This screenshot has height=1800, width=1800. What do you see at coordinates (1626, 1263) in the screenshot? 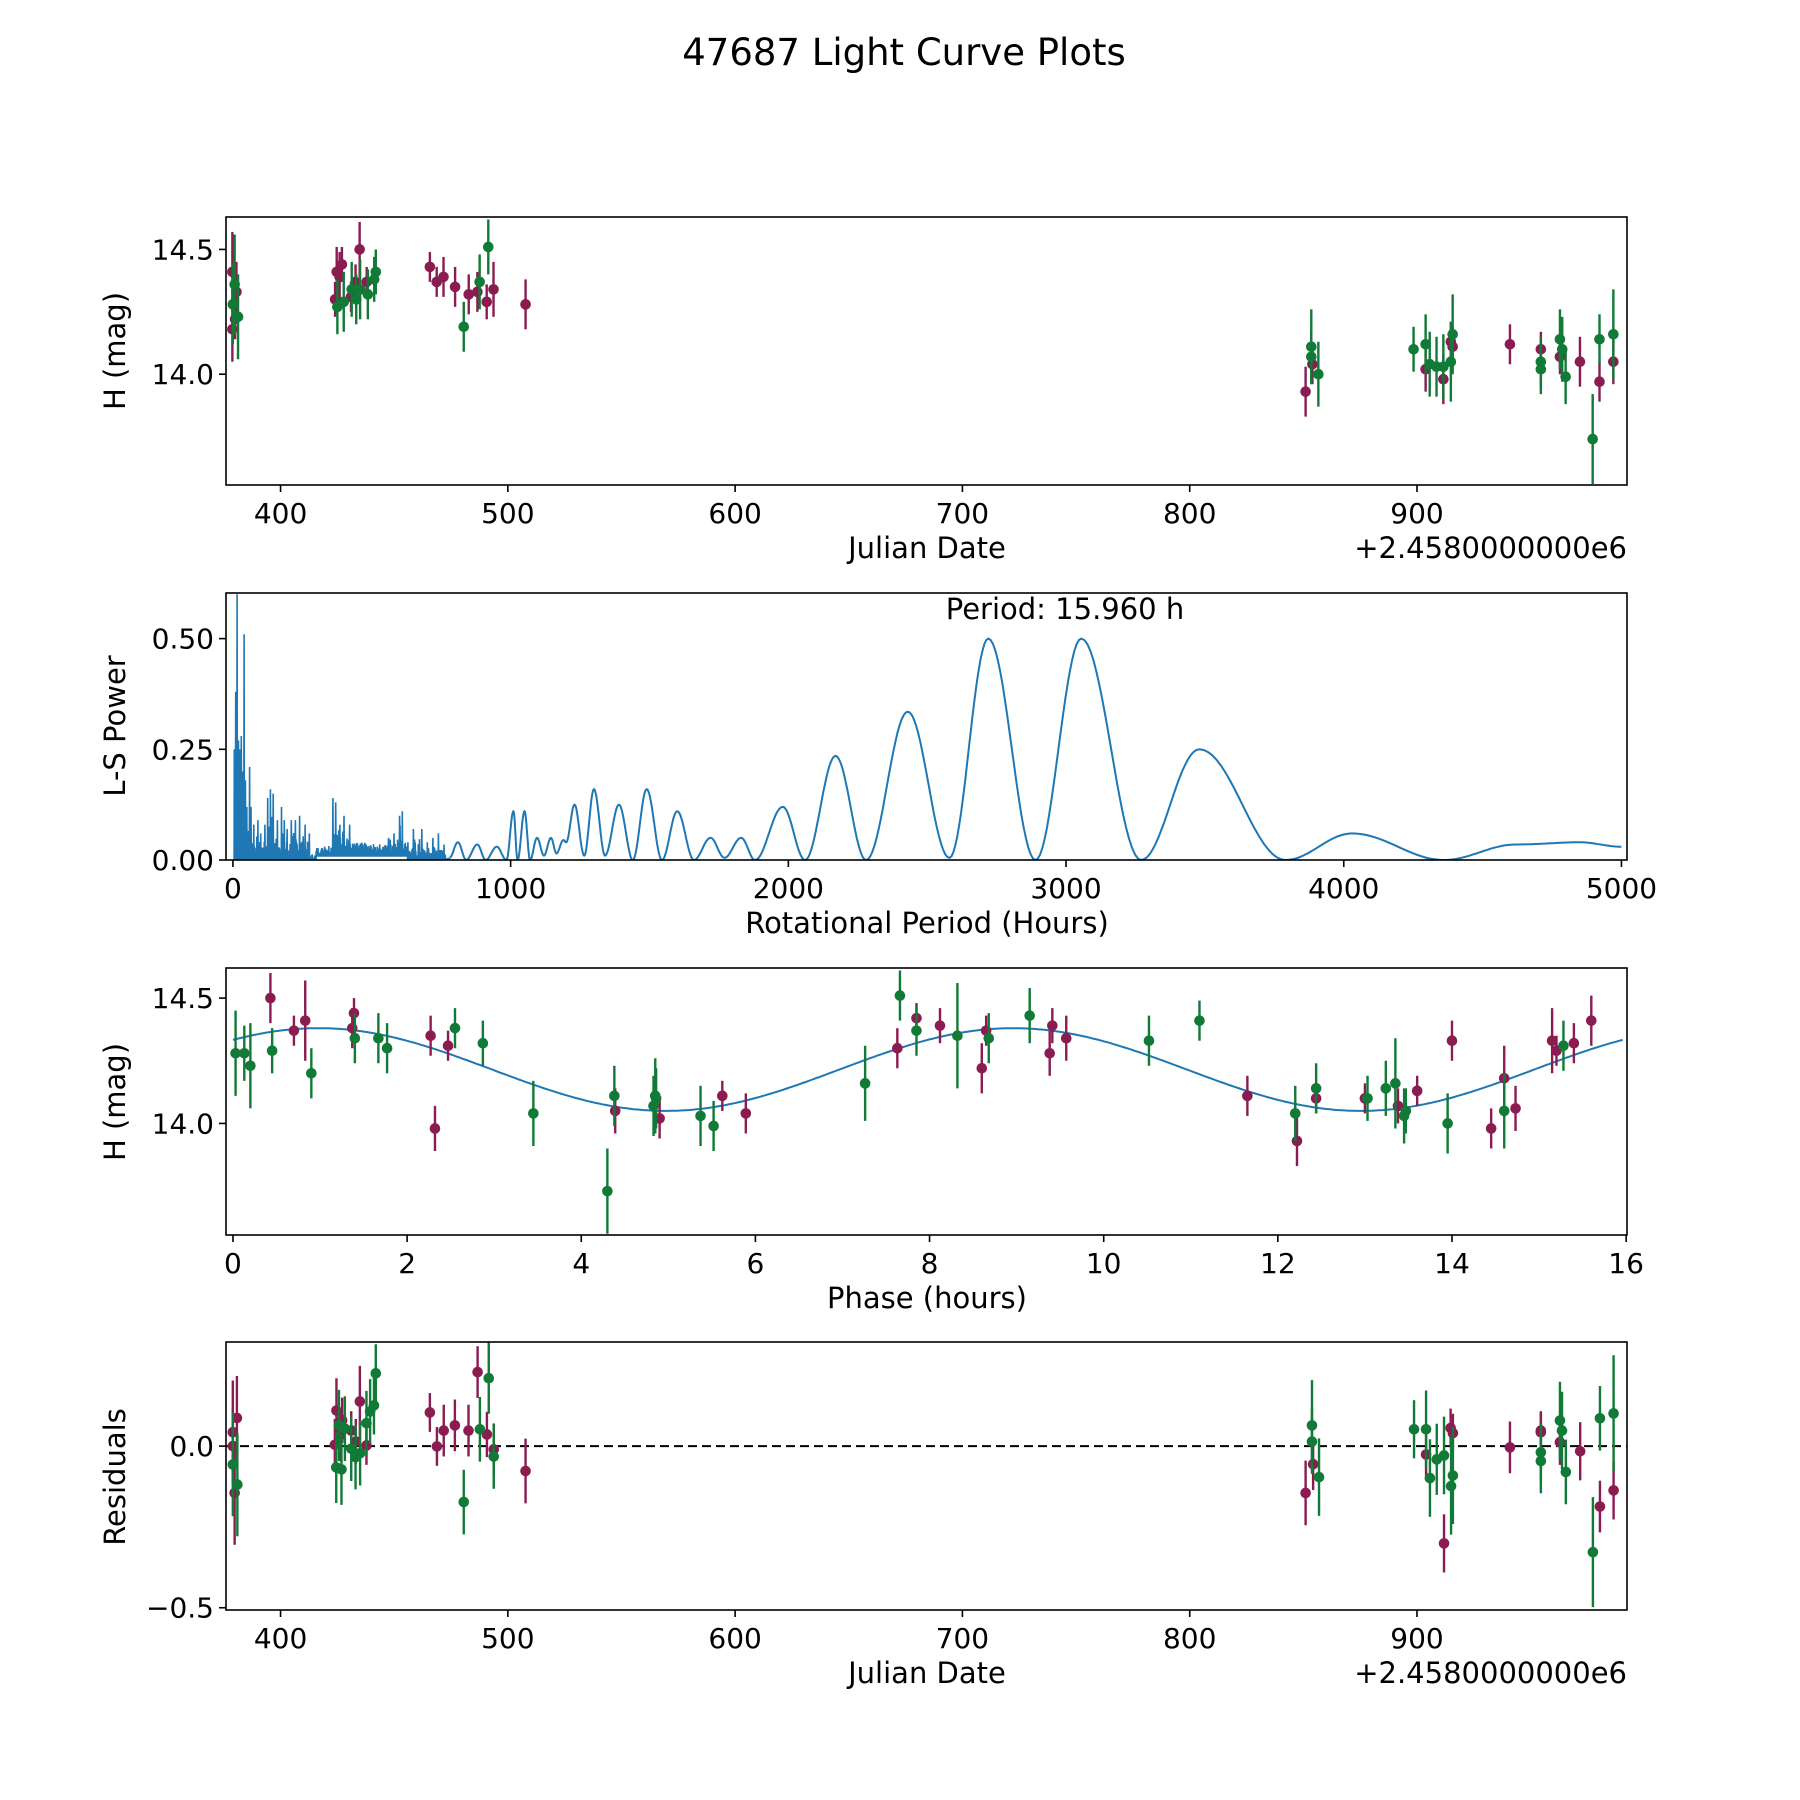
I see `x-tick-label: 16` at bounding box center [1626, 1263].